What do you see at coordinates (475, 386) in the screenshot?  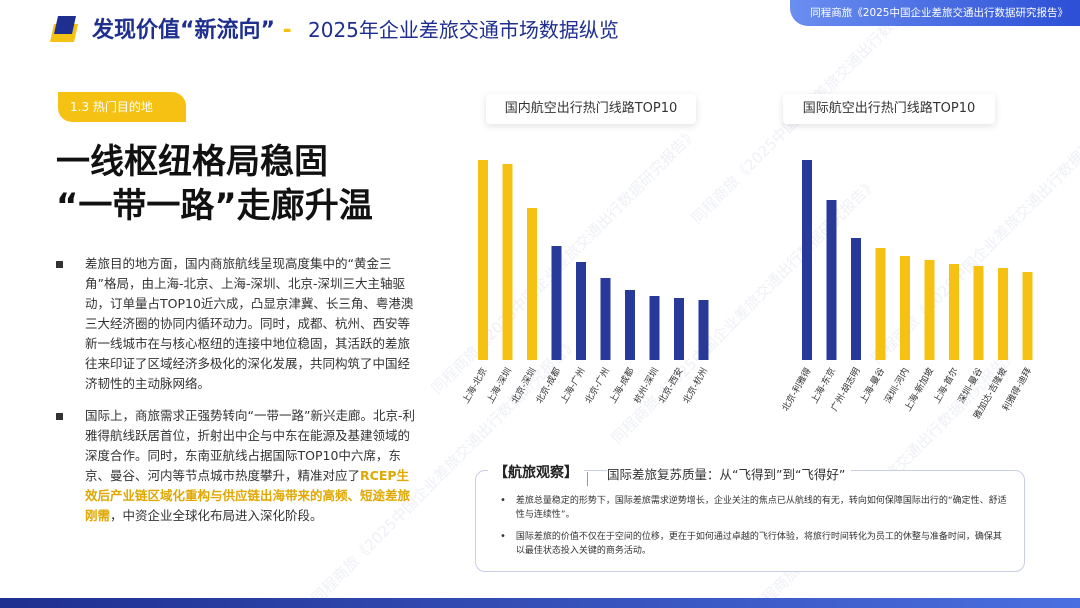 I see `domestic-category-label: 上海-北京` at bounding box center [475, 386].